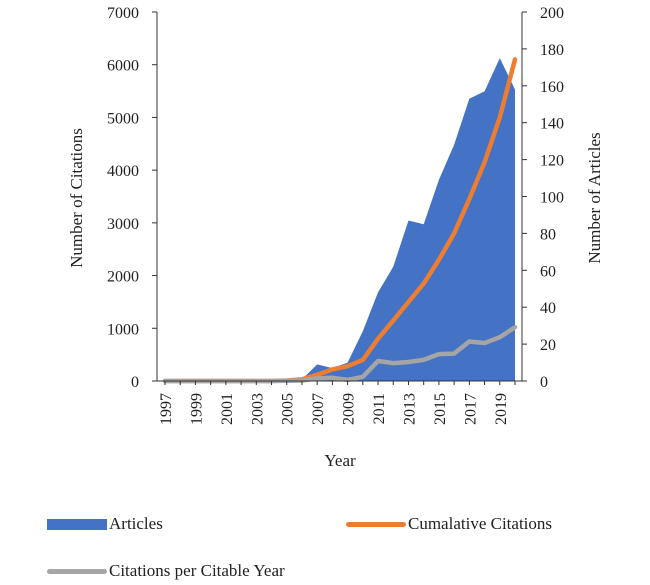  What do you see at coordinates (548, 308) in the screenshot?
I see `y-right-tick-label: 40` at bounding box center [548, 308].